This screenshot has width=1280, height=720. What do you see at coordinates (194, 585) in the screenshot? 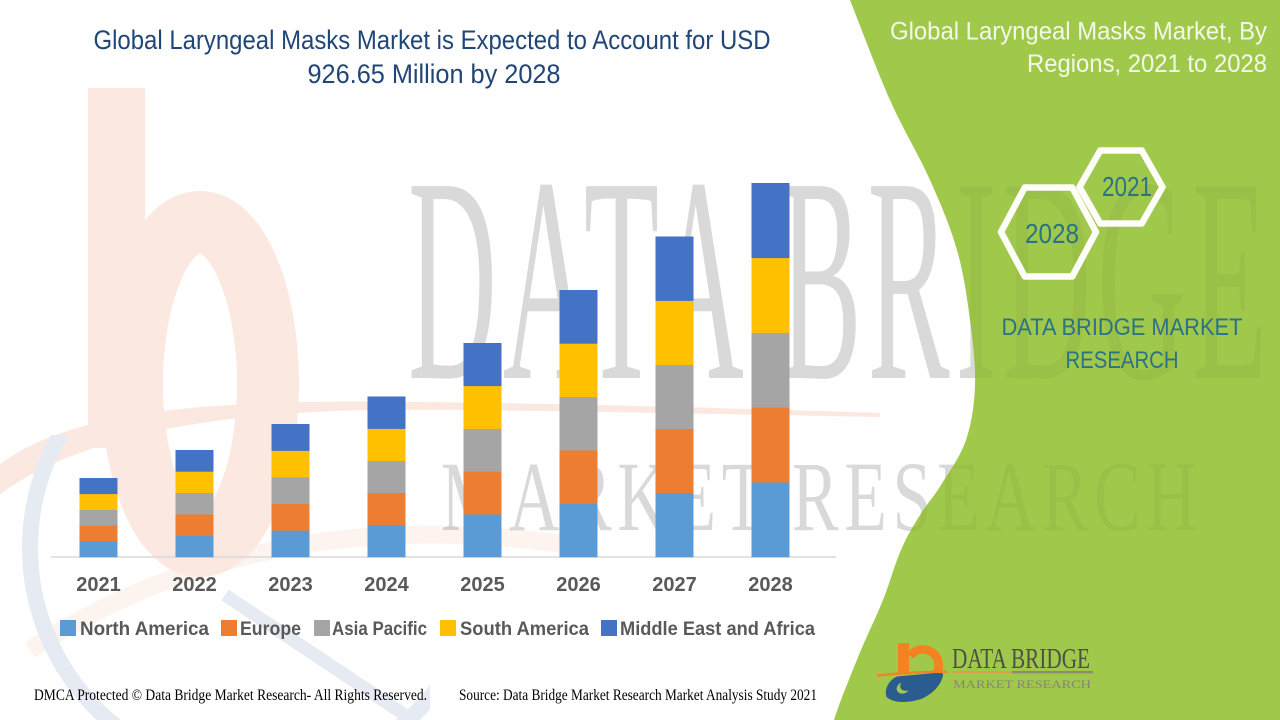
I see `svg-text: 2022` at bounding box center [194, 585].